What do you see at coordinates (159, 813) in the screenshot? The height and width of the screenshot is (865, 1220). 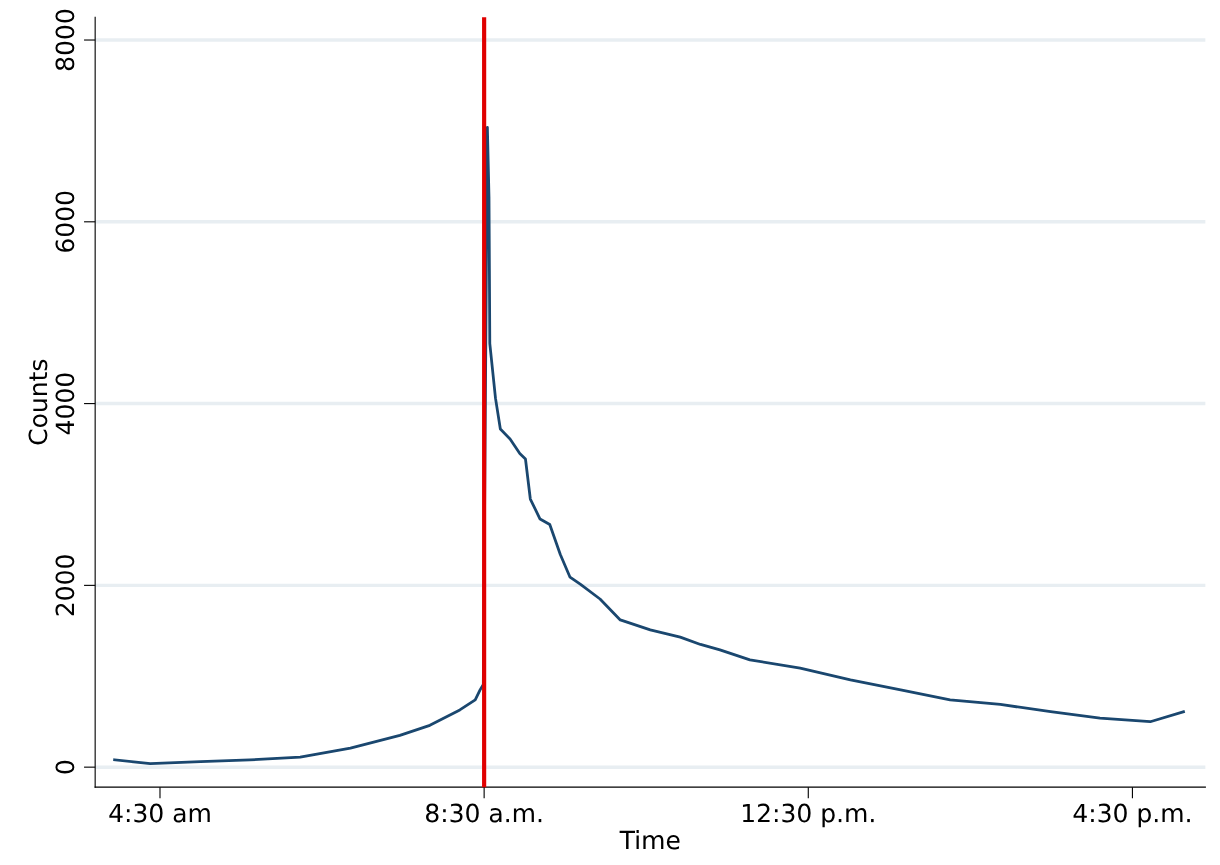 I see `x-tick-label: 4:30 am` at bounding box center [159, 813].